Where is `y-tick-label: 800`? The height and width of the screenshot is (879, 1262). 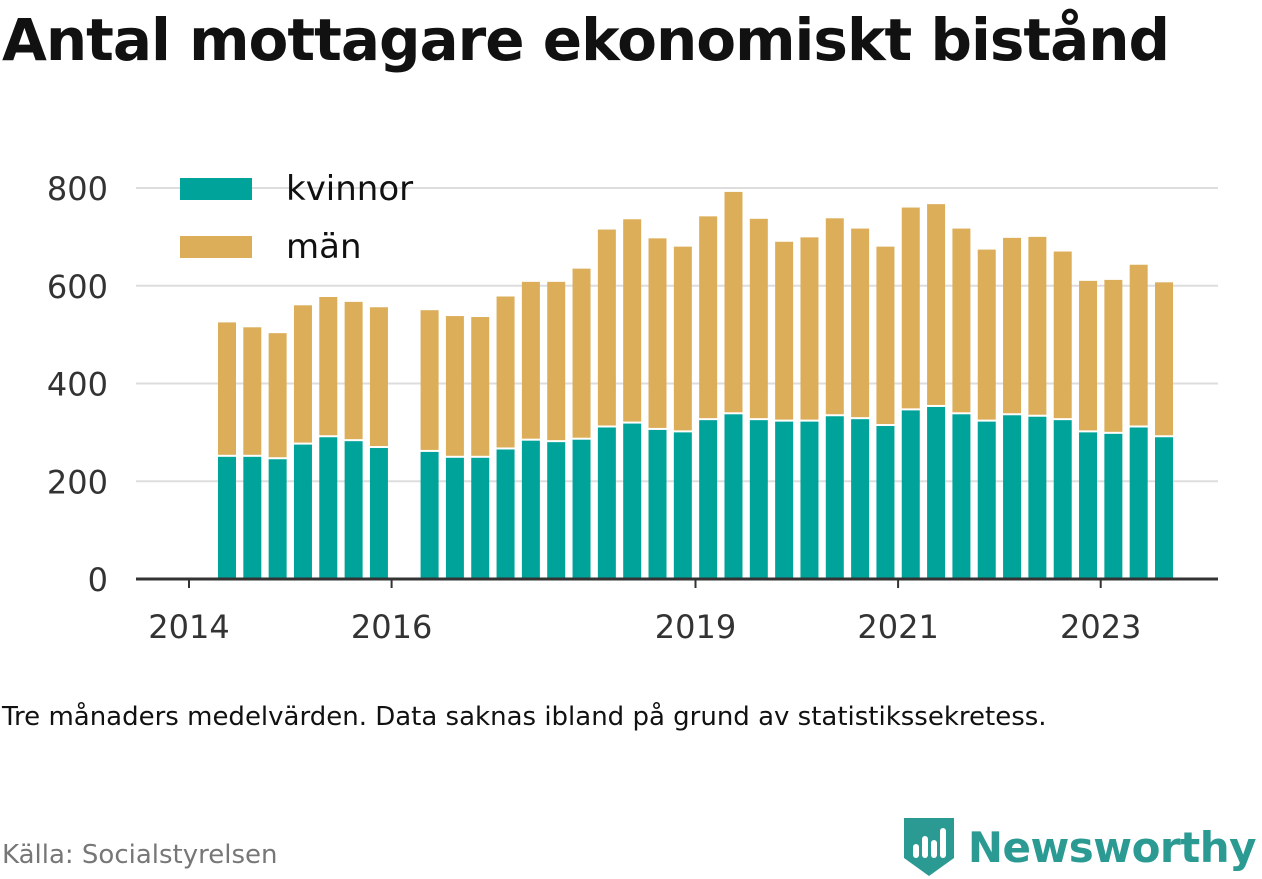
y-tick-label: 800 is located at coordinates (77, 189).